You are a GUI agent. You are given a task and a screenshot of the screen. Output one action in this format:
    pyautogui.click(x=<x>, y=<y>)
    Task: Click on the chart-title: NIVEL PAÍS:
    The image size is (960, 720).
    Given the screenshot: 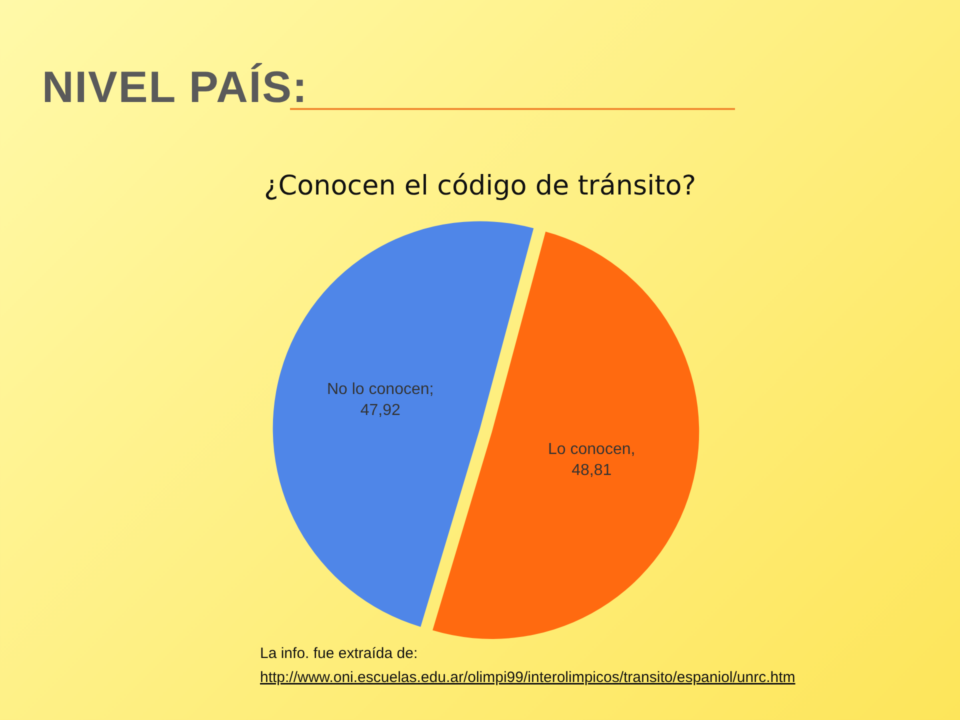 What is the action you would take?
    pyautogui.click(x=175, y=87)
    